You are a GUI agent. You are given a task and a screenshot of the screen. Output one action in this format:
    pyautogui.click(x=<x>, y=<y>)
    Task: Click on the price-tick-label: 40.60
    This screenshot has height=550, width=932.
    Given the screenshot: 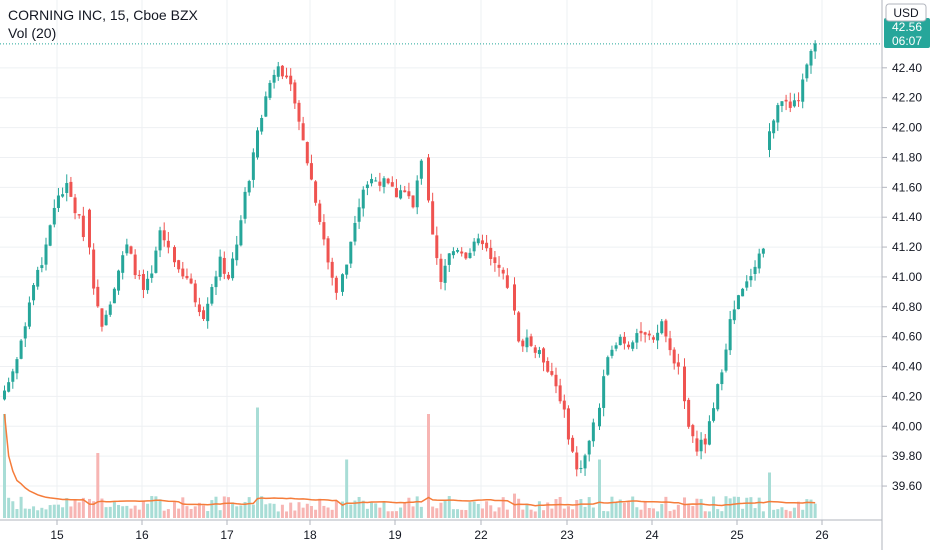 What is the action you would take?
    pyautogui.click(x=907, y=337)
    